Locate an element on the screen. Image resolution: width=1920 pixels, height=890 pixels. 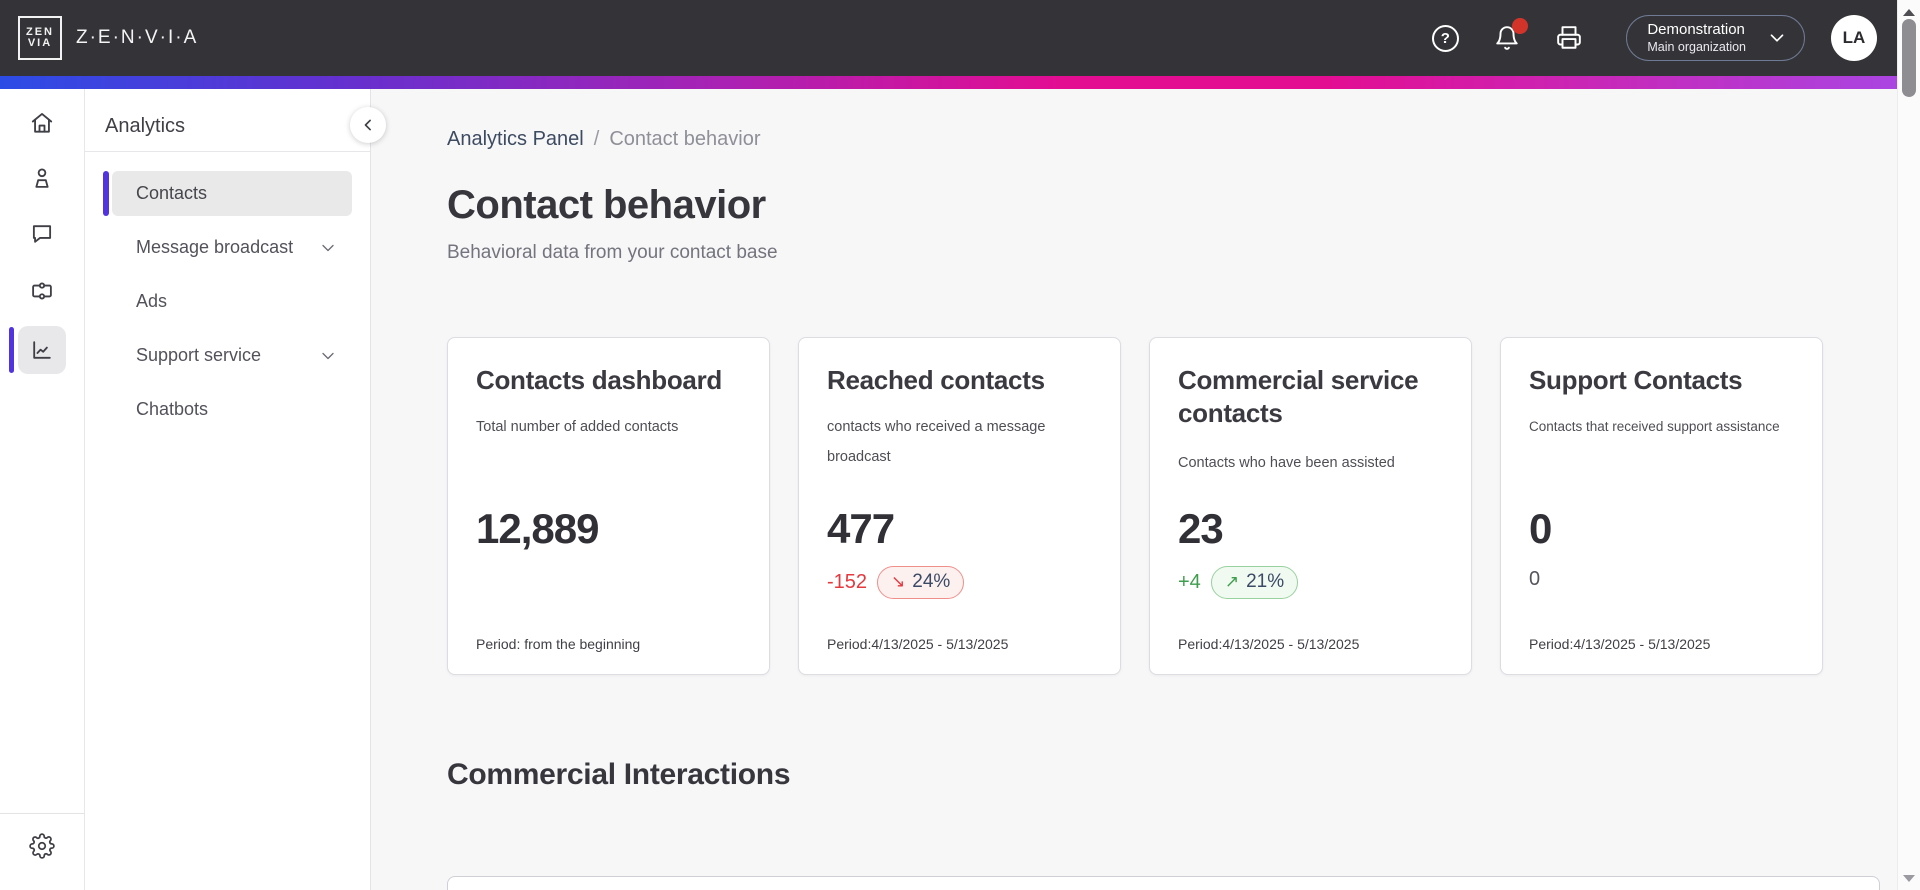
sidebar-item-contacts: Contacts is located at coordinates (227, 193).